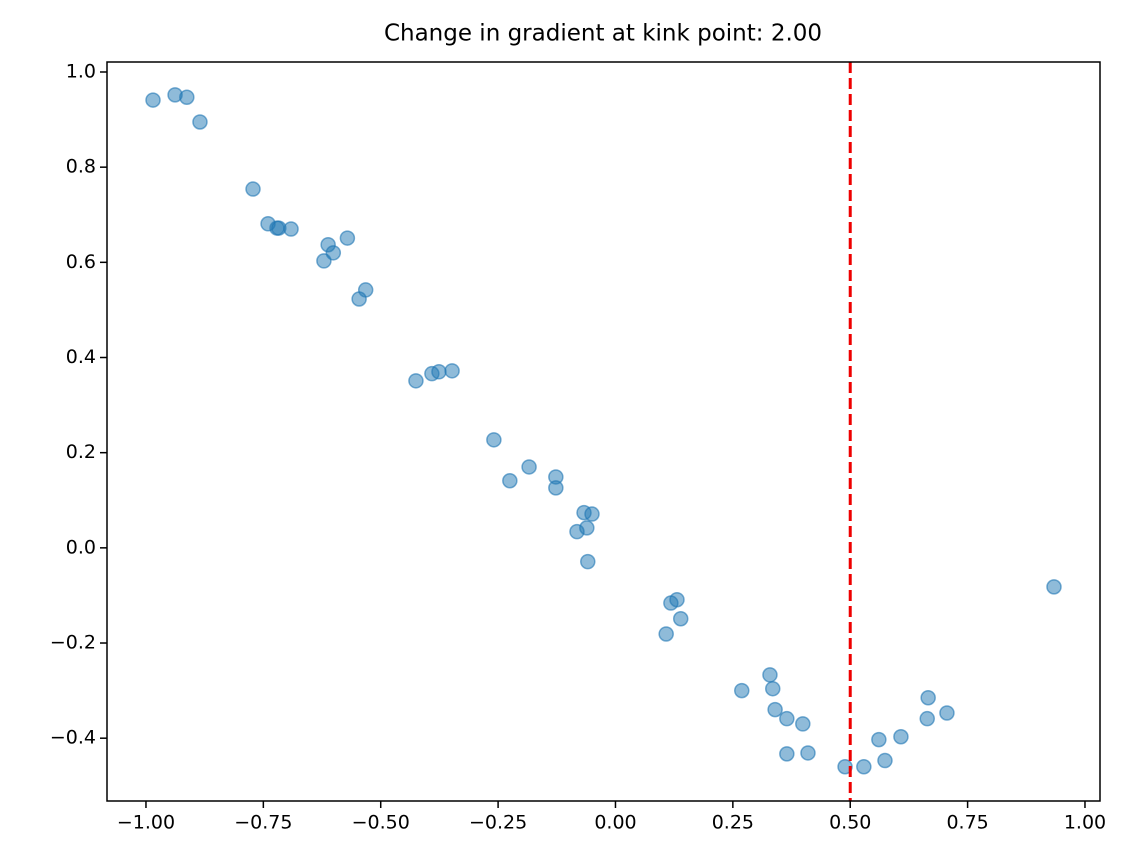 Image resolution: width=1136 pixels, height=868 pixels. I want to click on x-tick-label: −0.50, so click(381, 823).